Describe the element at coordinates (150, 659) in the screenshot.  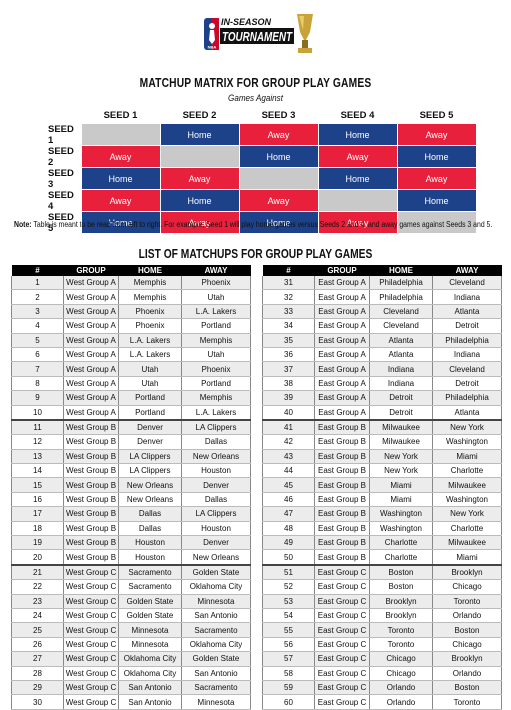
I see `home-team: Oklahoma City` at that location.